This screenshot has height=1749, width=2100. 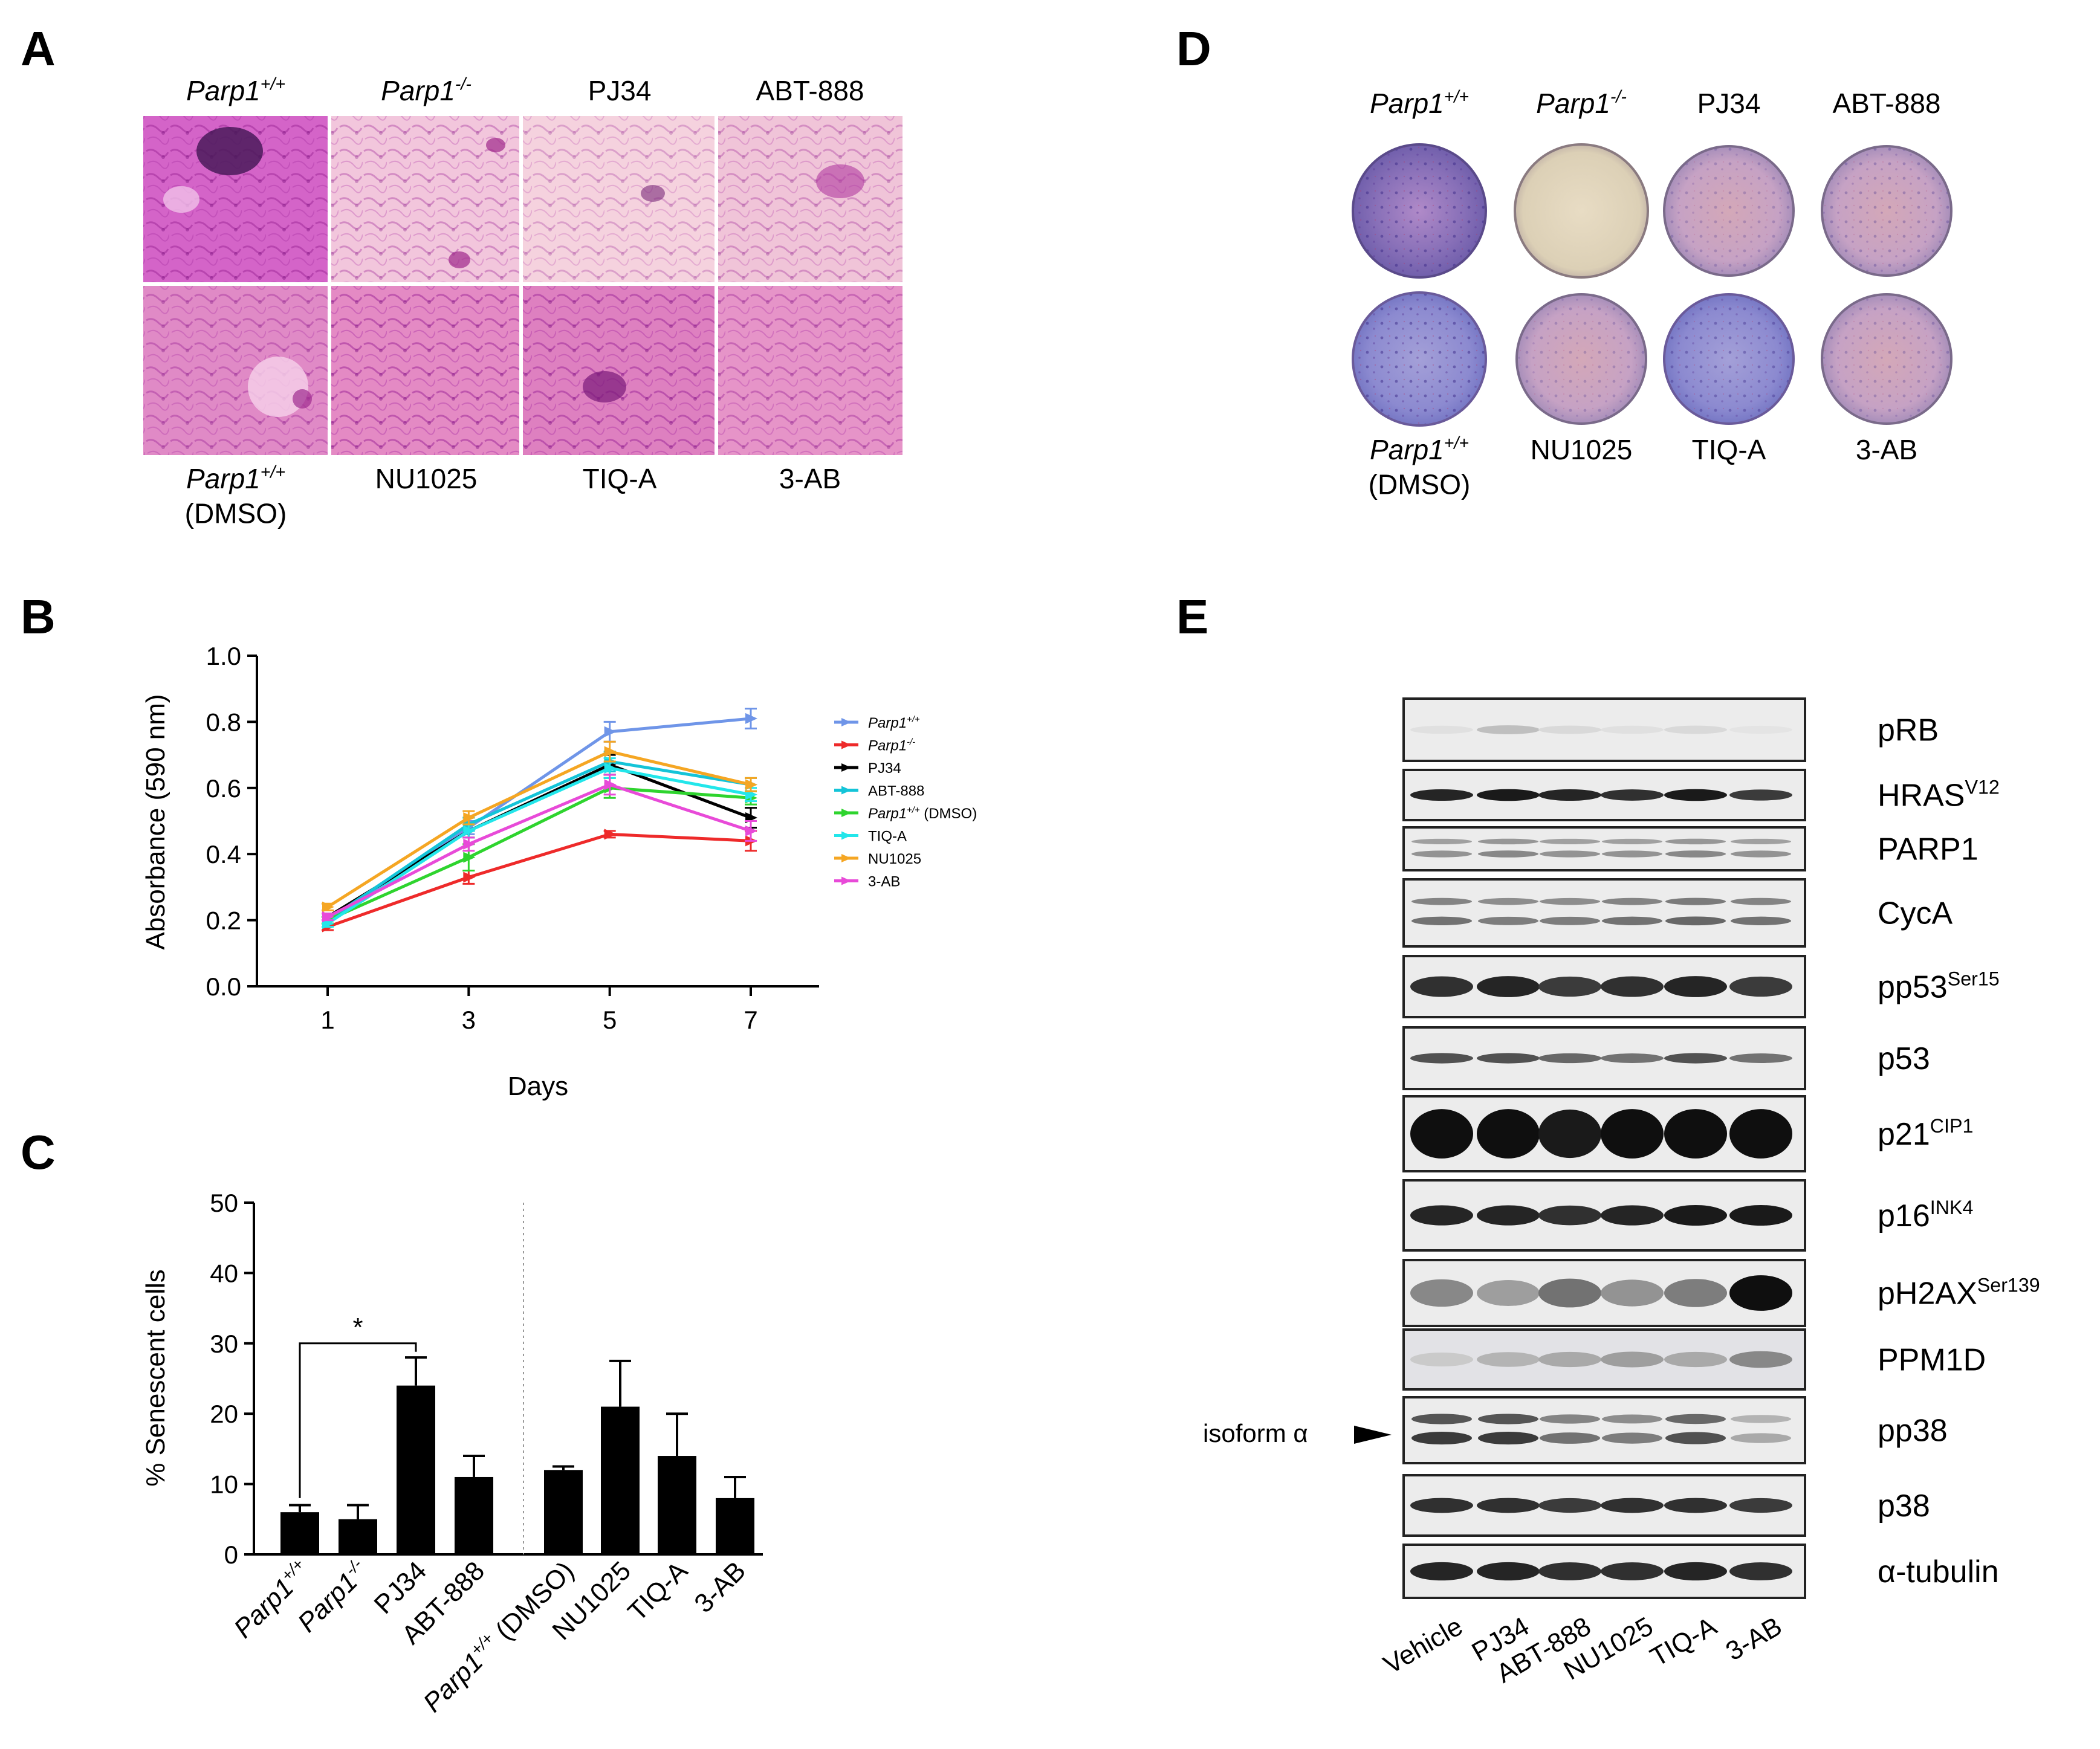 What do you see at coordinates (1754, 1638) in the screenshot?
I see `lane-label-3-ab: 3-AB` at bounding box center [1754, 1638].